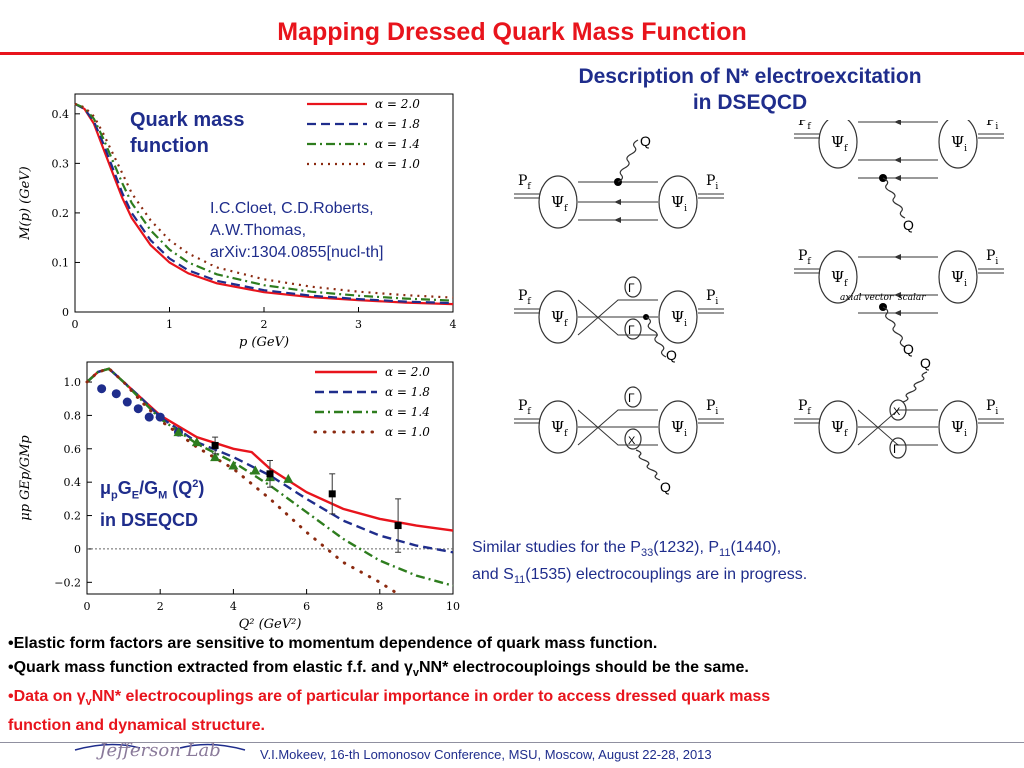 The width and height of the screenshot is (1024, 768). What do you see at coordinates (61, 213) in the screenshot?
I see `y-tick-label: 0.2` at bounding box center [61, 213].